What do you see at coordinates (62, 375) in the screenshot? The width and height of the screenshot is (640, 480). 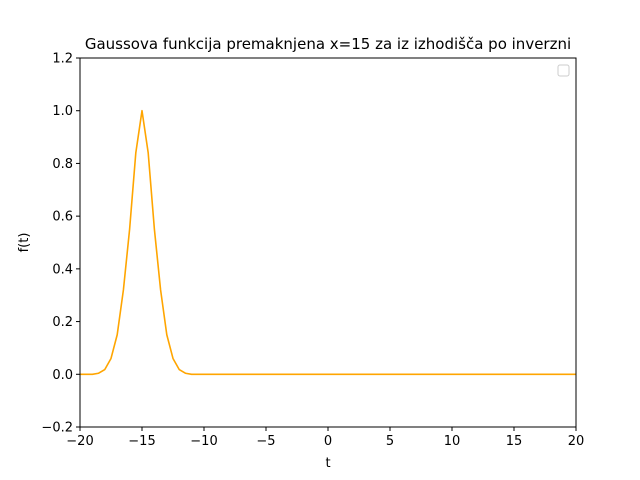 I see `y-tick-label: 0.0` at bounding box center [62, 375].